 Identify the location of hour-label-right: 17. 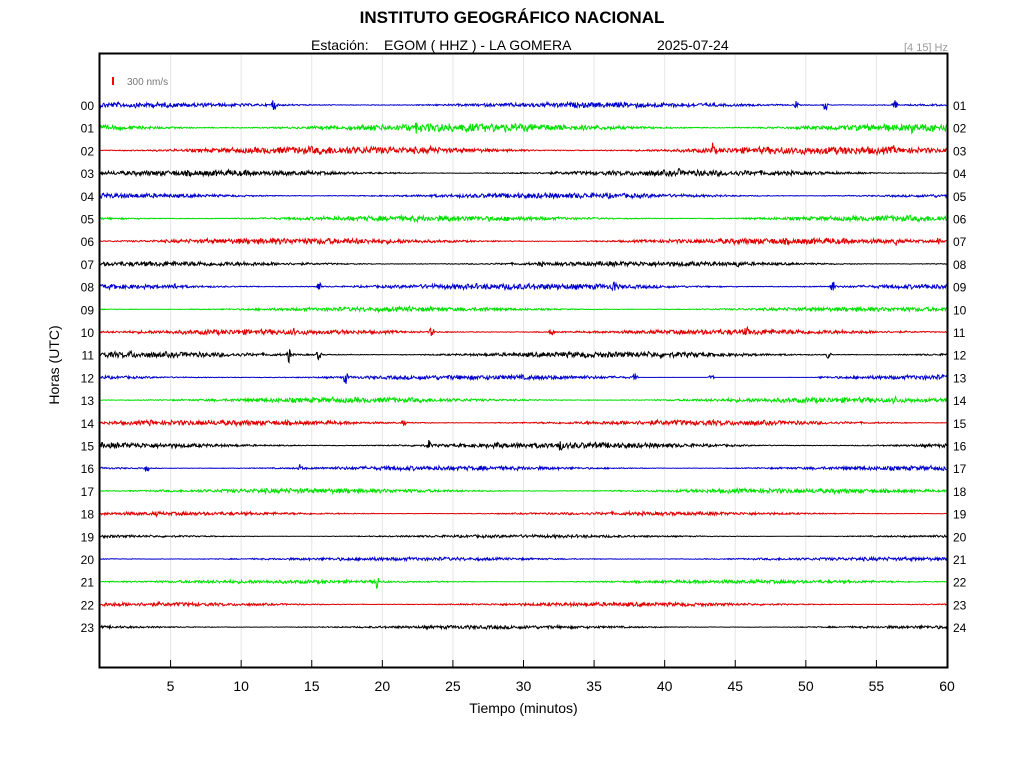
(960, 469).